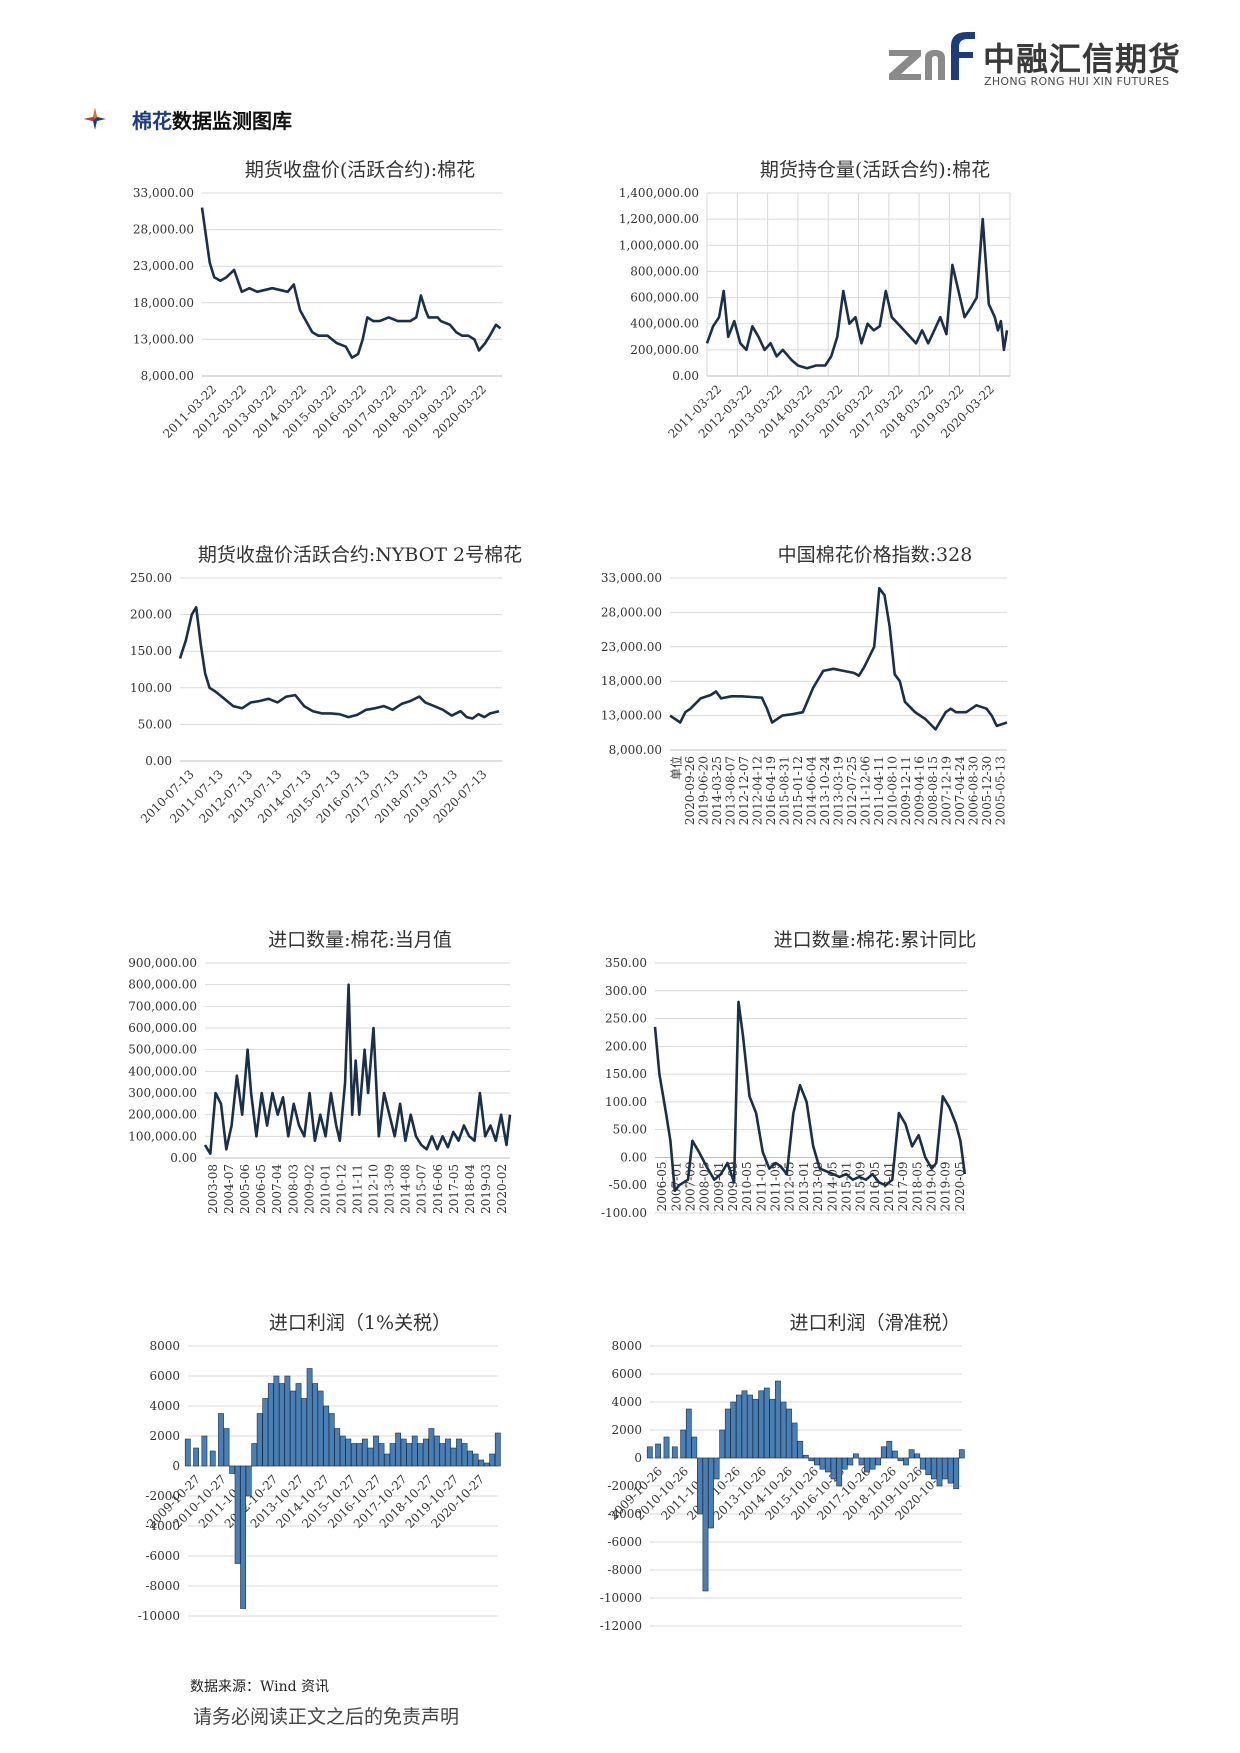 The width and height of the screenshot is (1240, 1753). Describe the element at coordinates (932, 56) in the screenshot. I see `znf-logo-mark-icon` at that location.